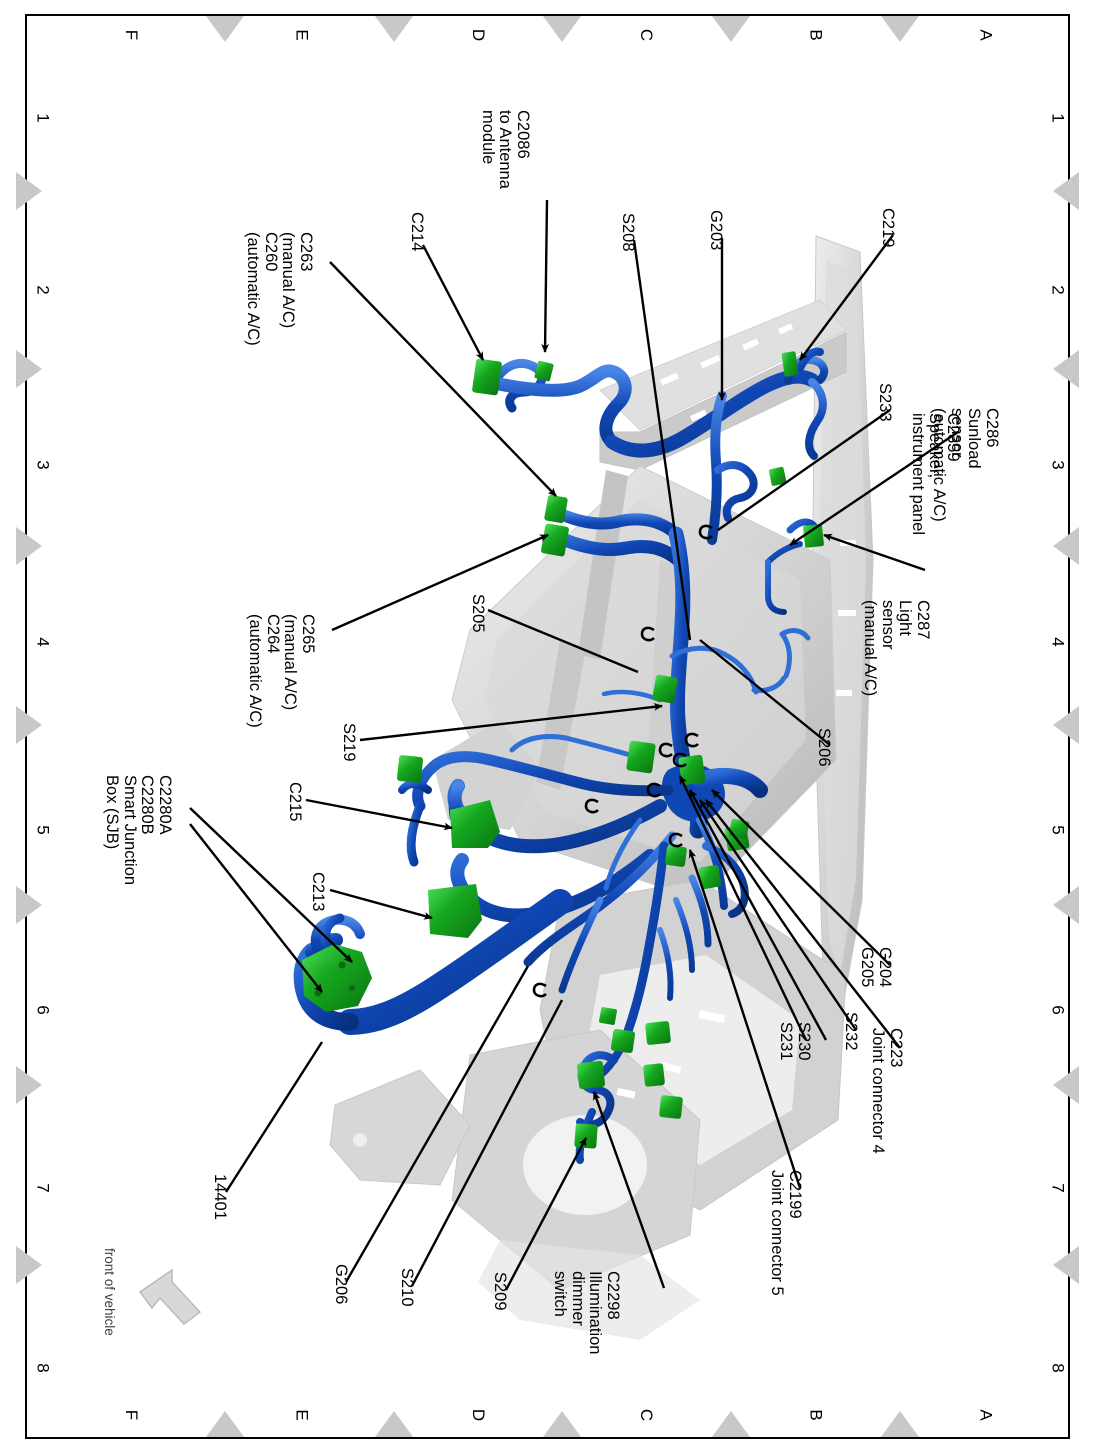  I want to click on label-g206: G206, so click(341, 1284).